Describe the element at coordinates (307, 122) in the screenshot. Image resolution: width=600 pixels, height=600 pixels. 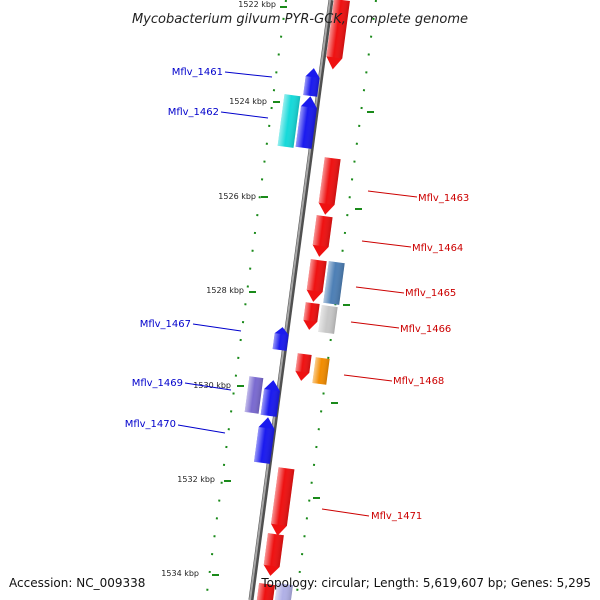
I see `gene-mflv-1462b` at that location.